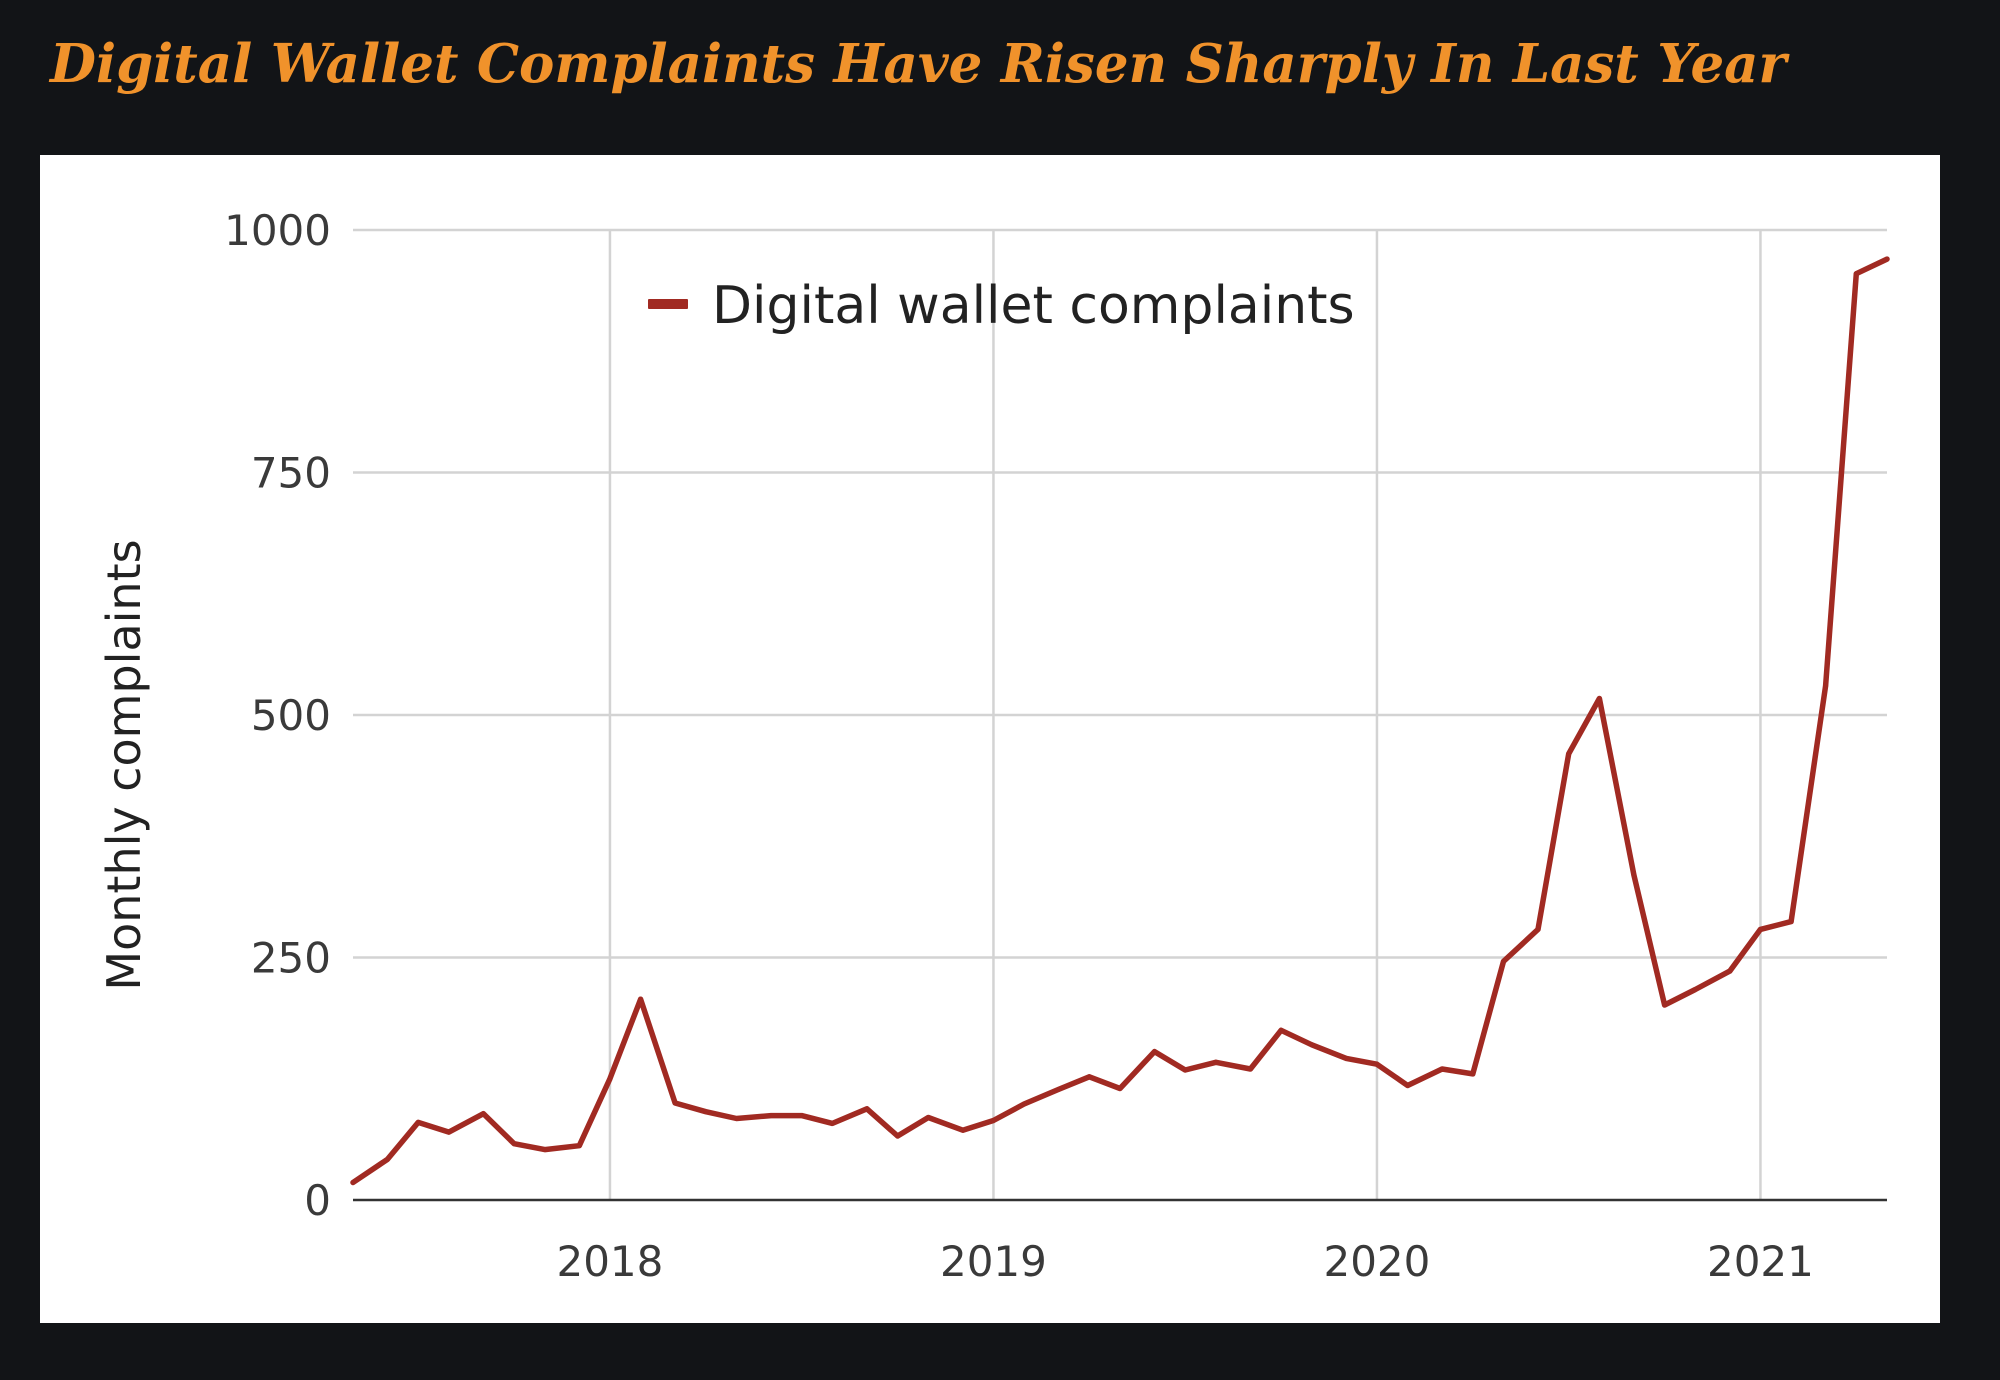 The height and width of the screenshot is (1380, 2000). Describe the element at coordinates (291, 958) in the screenshot. I see `y-tick-label: 250` at that location.